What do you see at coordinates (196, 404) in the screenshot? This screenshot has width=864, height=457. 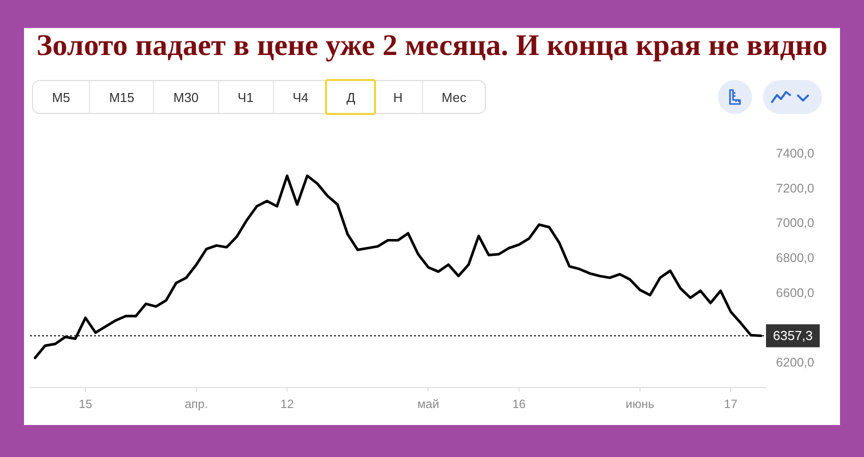 I see `x-tick-label: апр.` at bounding box center [196, 404].